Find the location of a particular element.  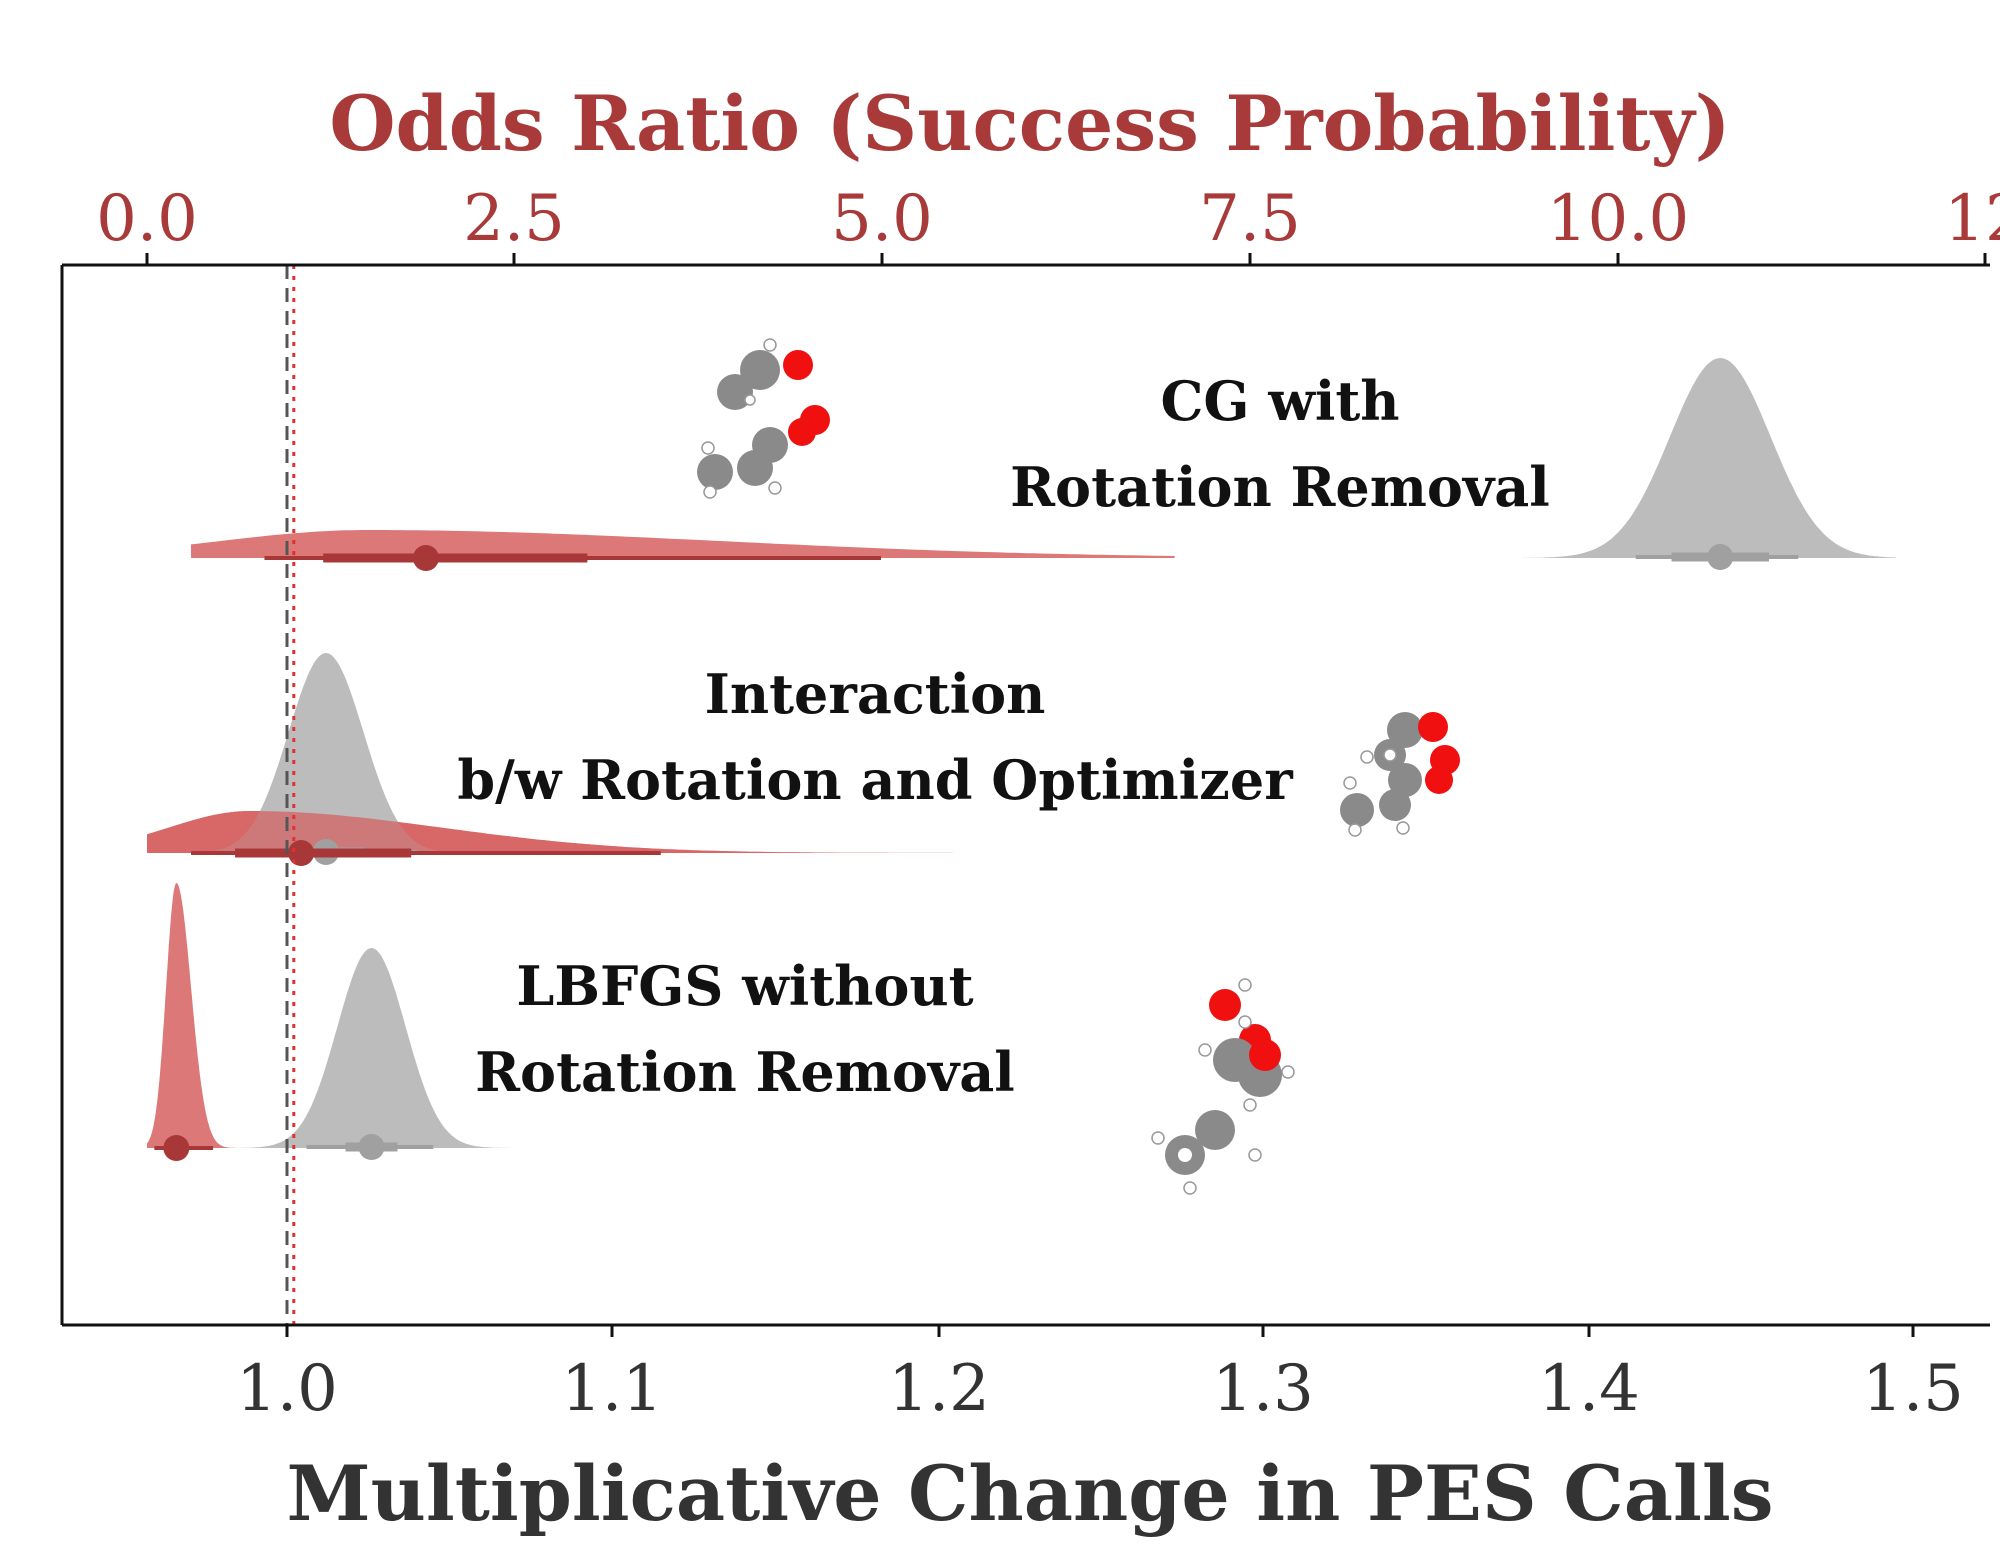

row-label: CG with is located at coordinates (1279, 401).